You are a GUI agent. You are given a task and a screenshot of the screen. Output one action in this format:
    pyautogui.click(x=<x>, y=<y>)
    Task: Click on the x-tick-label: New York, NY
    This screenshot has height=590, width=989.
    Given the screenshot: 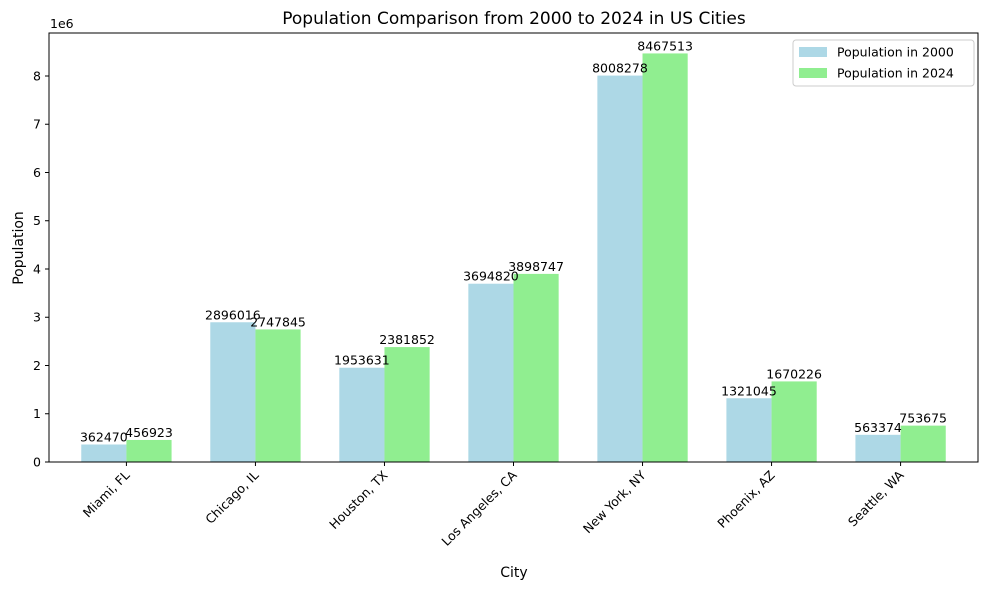 What is the action you would take?
    pyautogui.click(x=614, y=501)
    